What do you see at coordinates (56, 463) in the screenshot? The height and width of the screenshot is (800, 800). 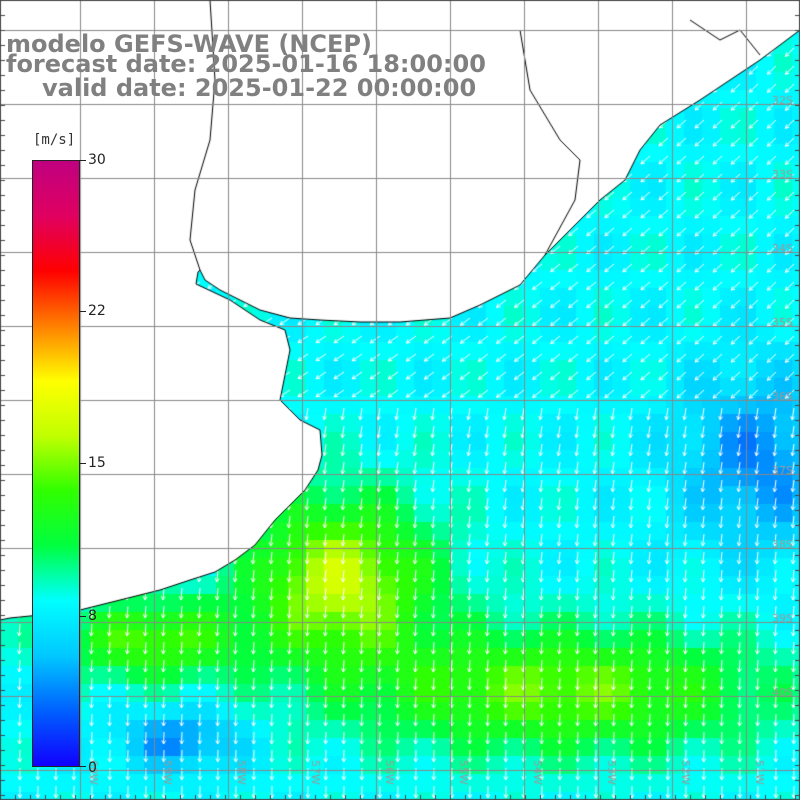 I see `colorbar` at bounding box center [56, 463].